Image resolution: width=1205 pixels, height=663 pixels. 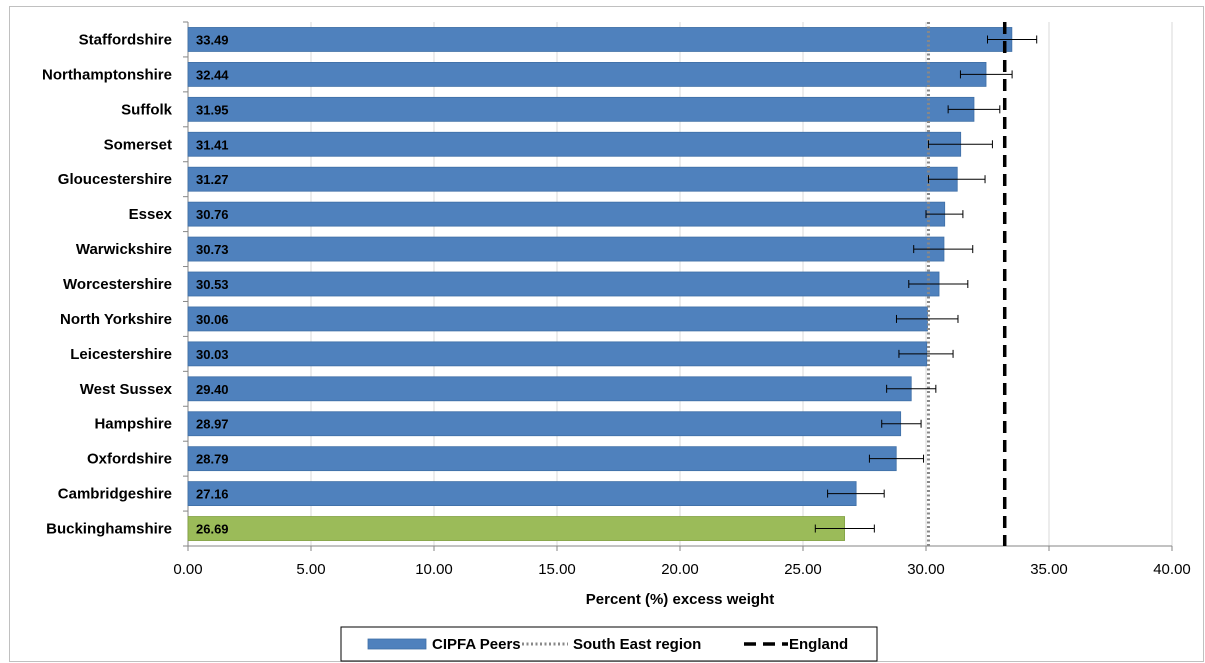 I want to click on category-label: Warwickshire, so click(x=124, y=249).